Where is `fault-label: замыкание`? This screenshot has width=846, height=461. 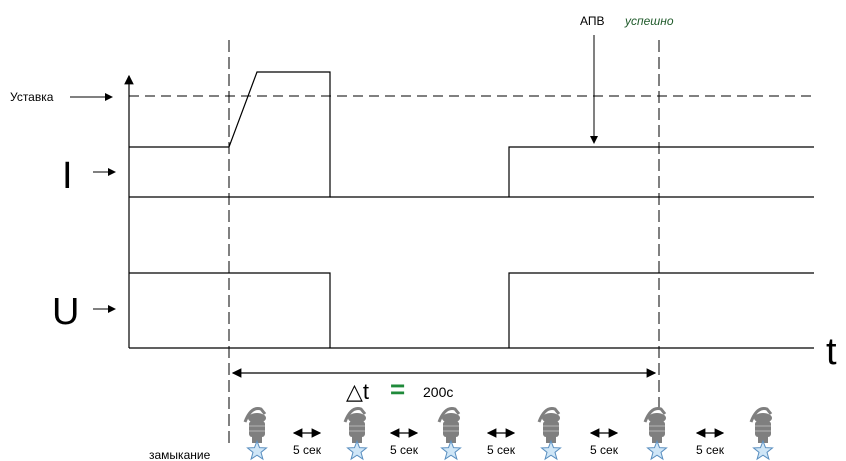 fault-label: замыкание is located at coordinates (180, 454).